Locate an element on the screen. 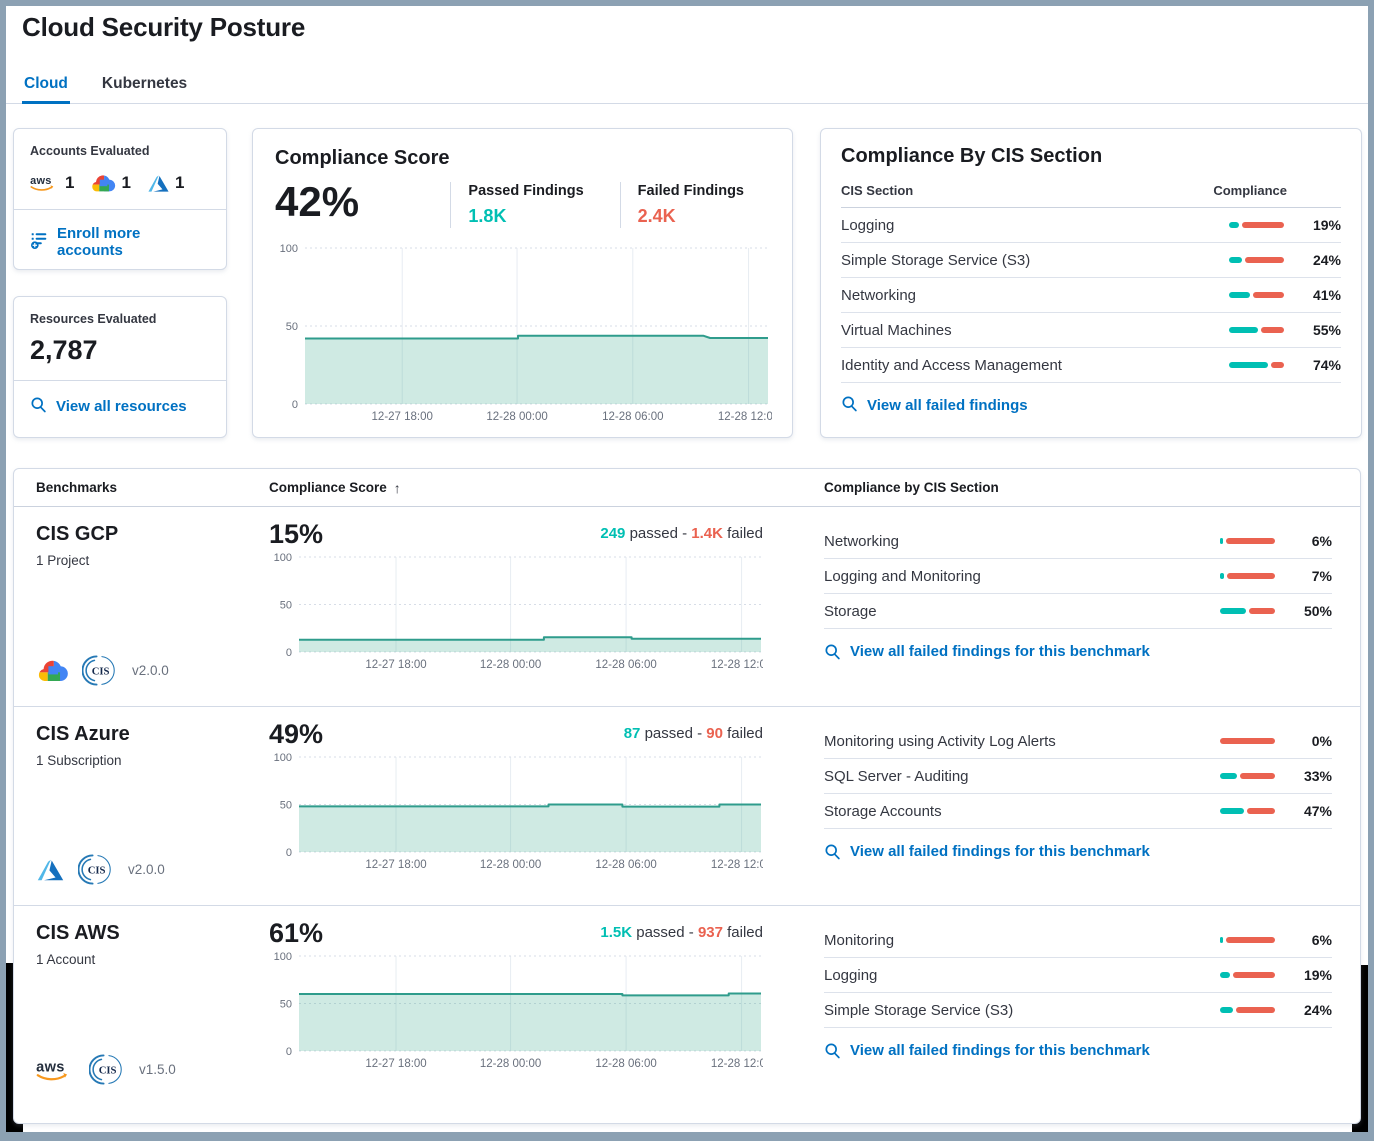 The height and width of the screenshot is (1141, 1374). cis-section-row: Networking 41% is located at coordinates (1091, 295).